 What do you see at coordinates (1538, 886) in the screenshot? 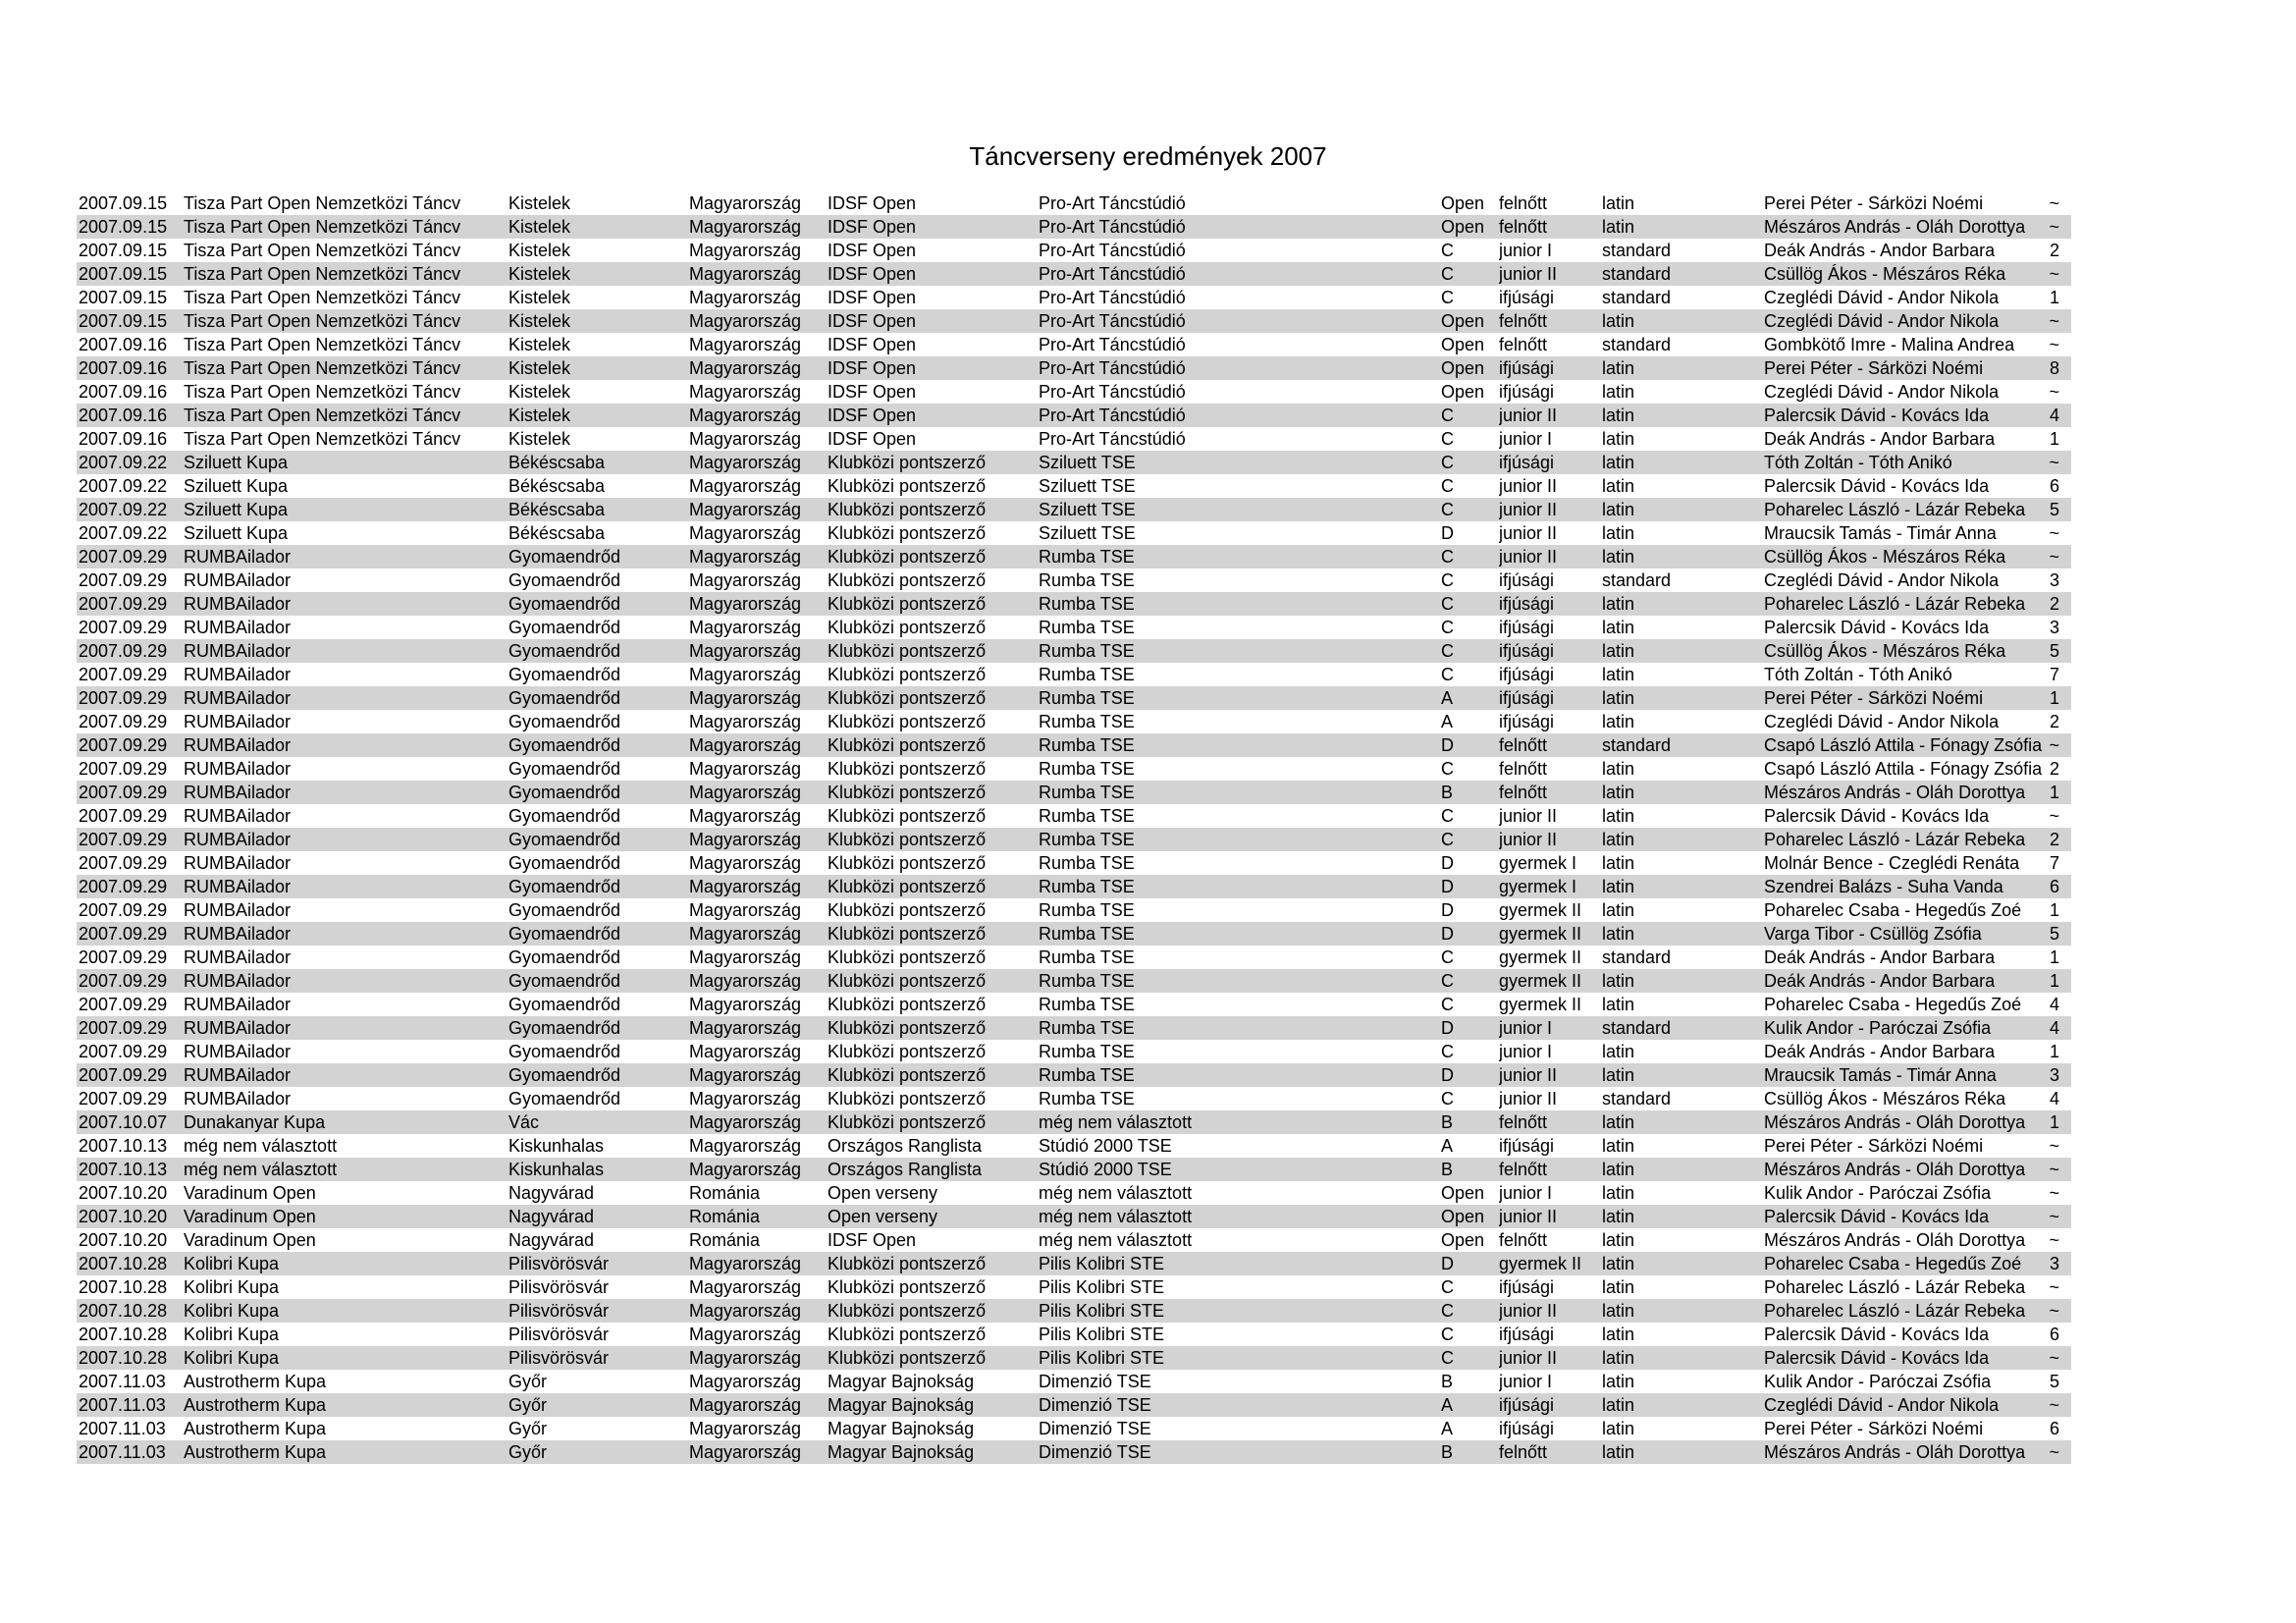
I see `cell-age_group: gyermek I` at bounding box center [1538, 886].